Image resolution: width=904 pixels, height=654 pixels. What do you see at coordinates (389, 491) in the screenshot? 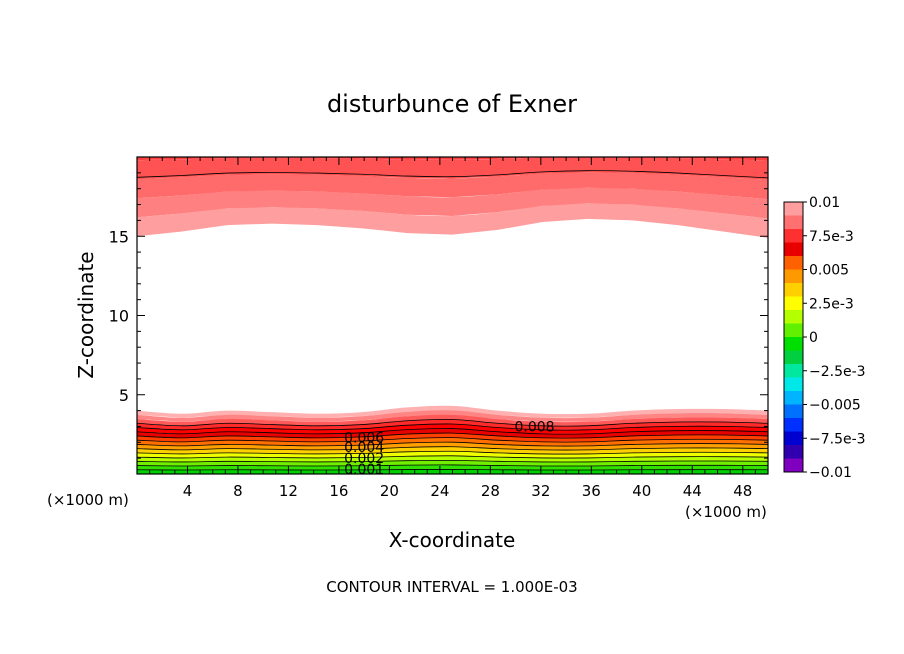
I see `x-tick-label: 20` at bounding box center [389, 491].